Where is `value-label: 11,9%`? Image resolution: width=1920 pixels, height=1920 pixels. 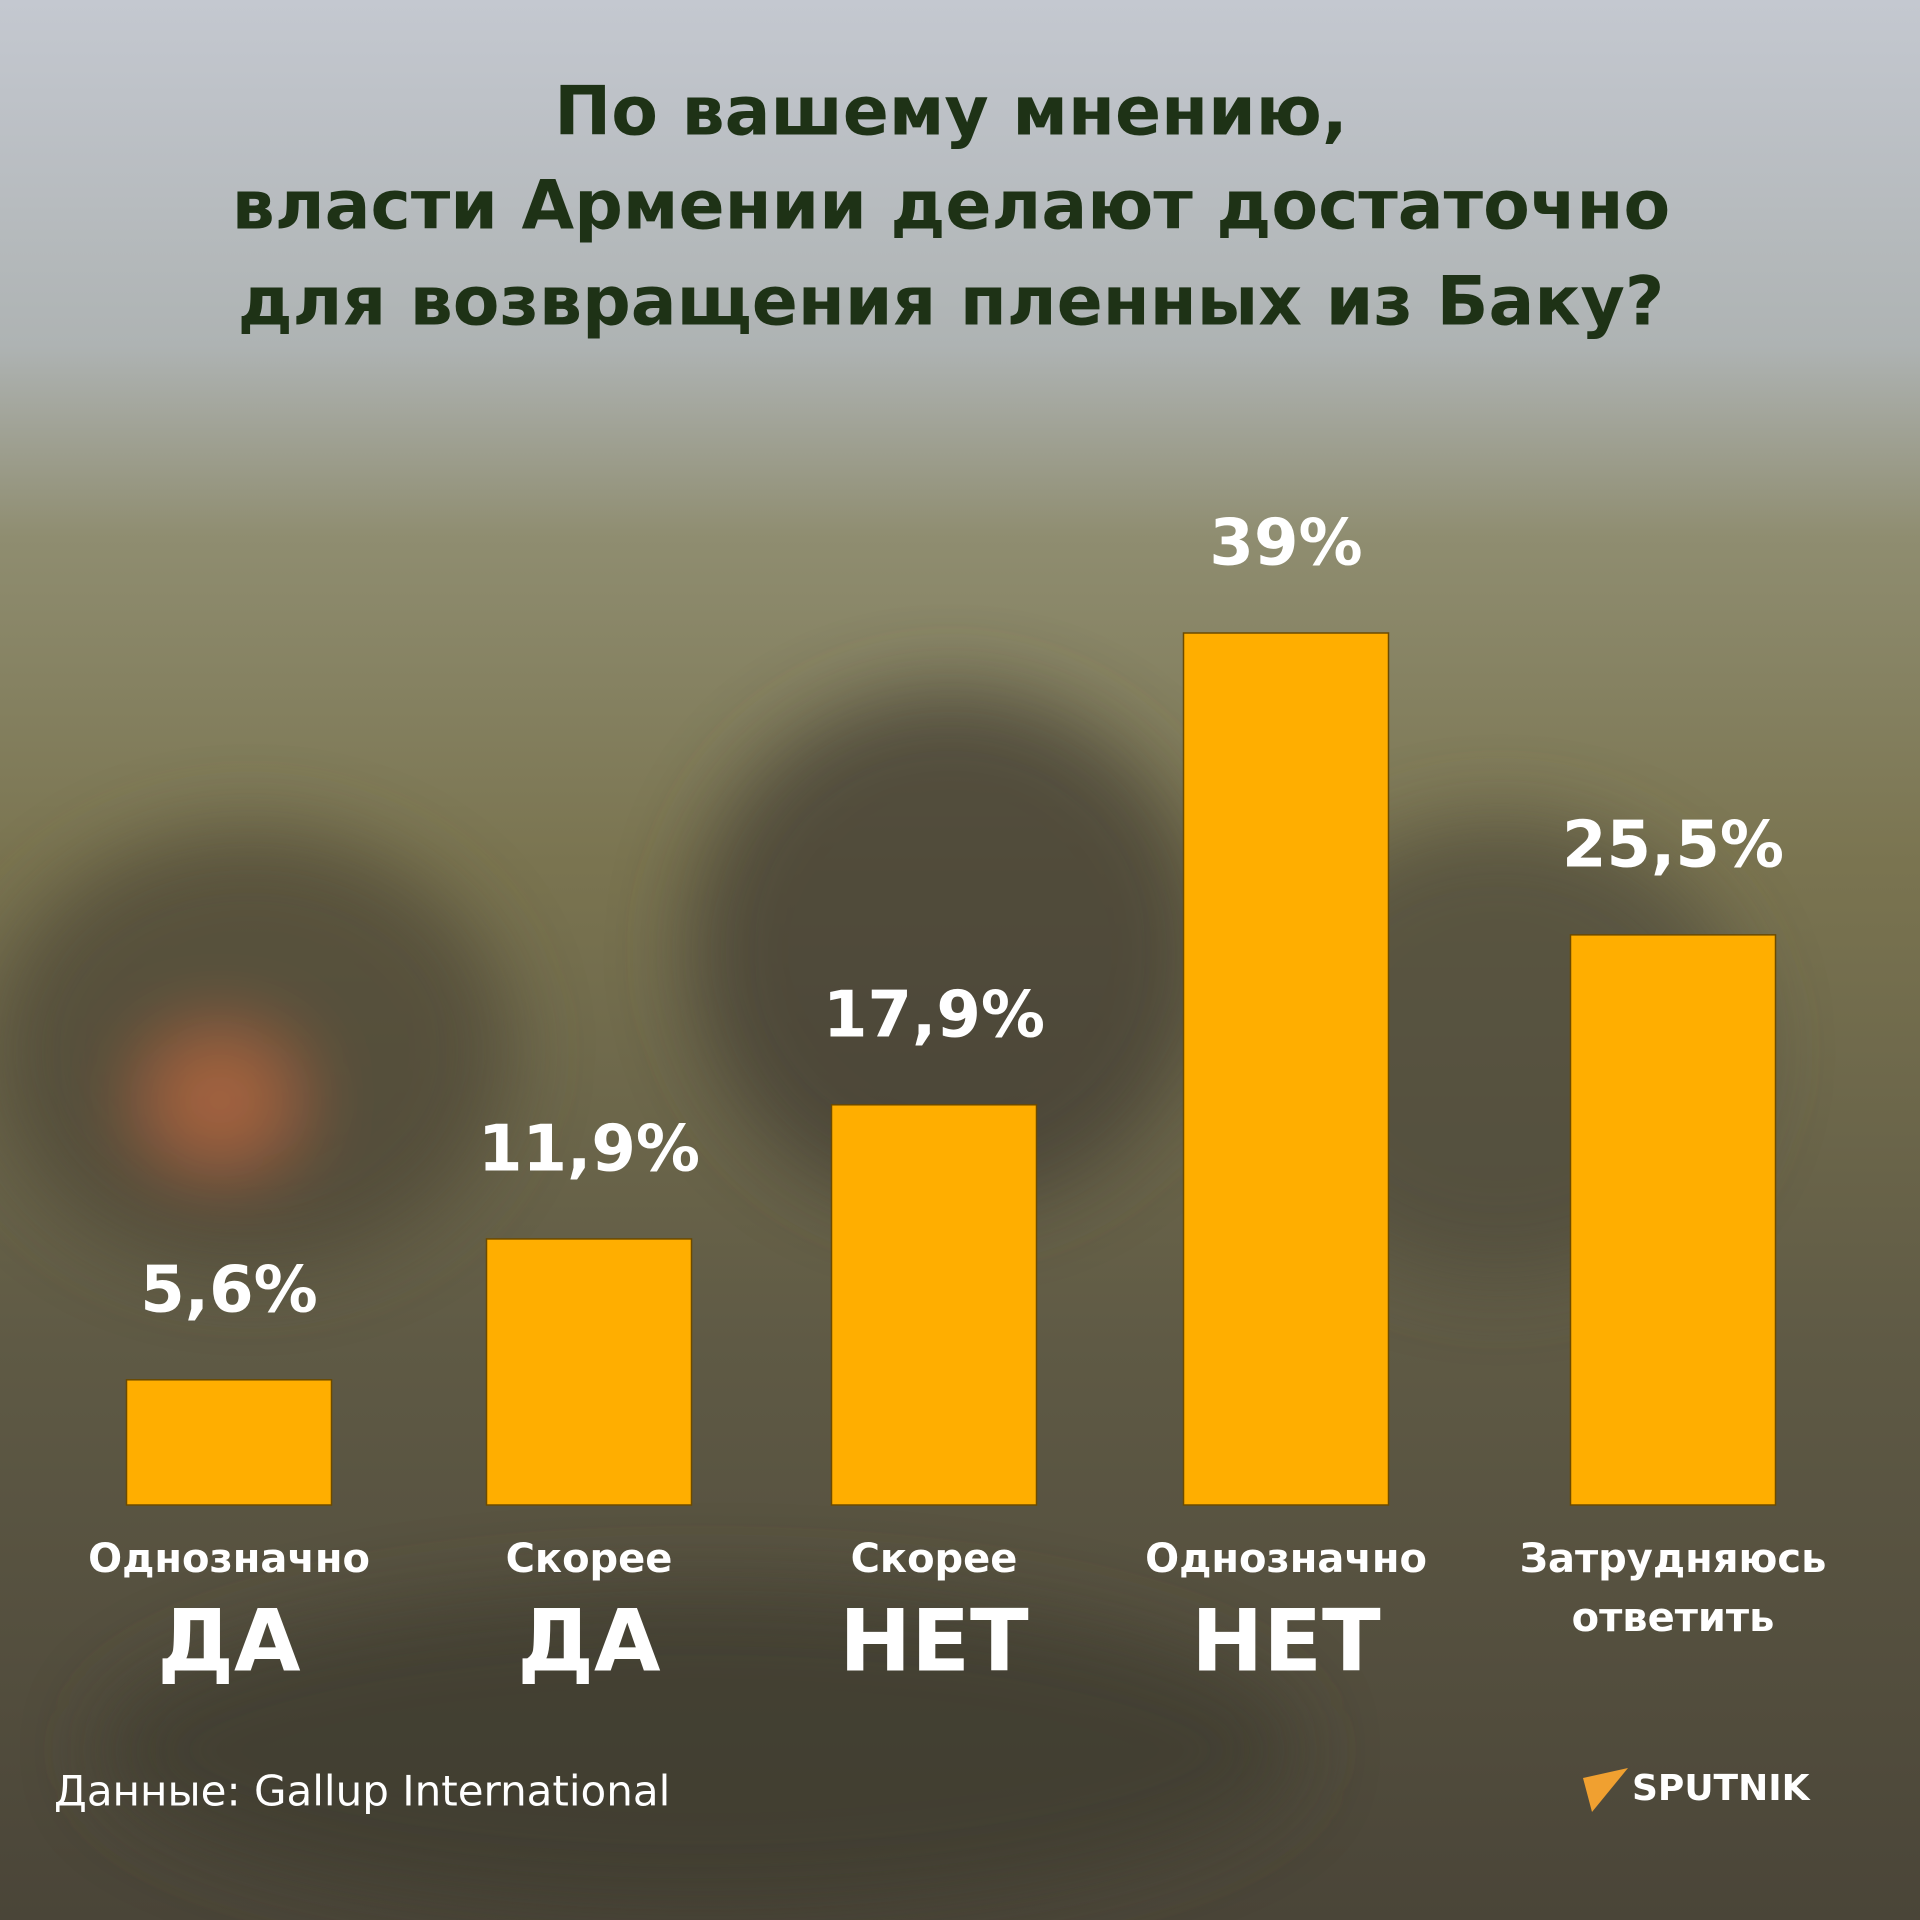 value-label: 11,9% is located at coordinates (589, 1150).